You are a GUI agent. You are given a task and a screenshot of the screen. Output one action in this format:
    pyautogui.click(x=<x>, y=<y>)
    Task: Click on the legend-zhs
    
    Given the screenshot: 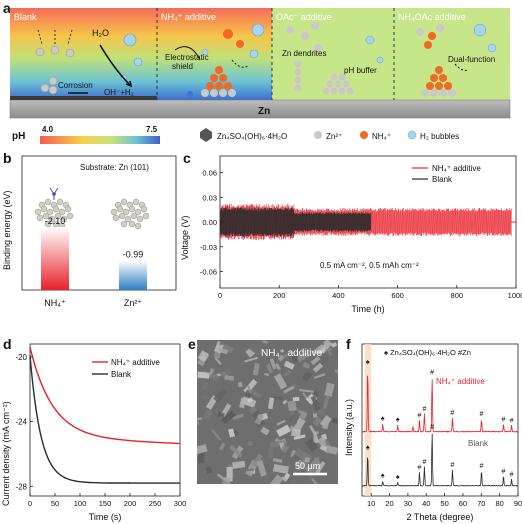 What is the action you would take?
    pyautogui.click(x=206, y=135)
    